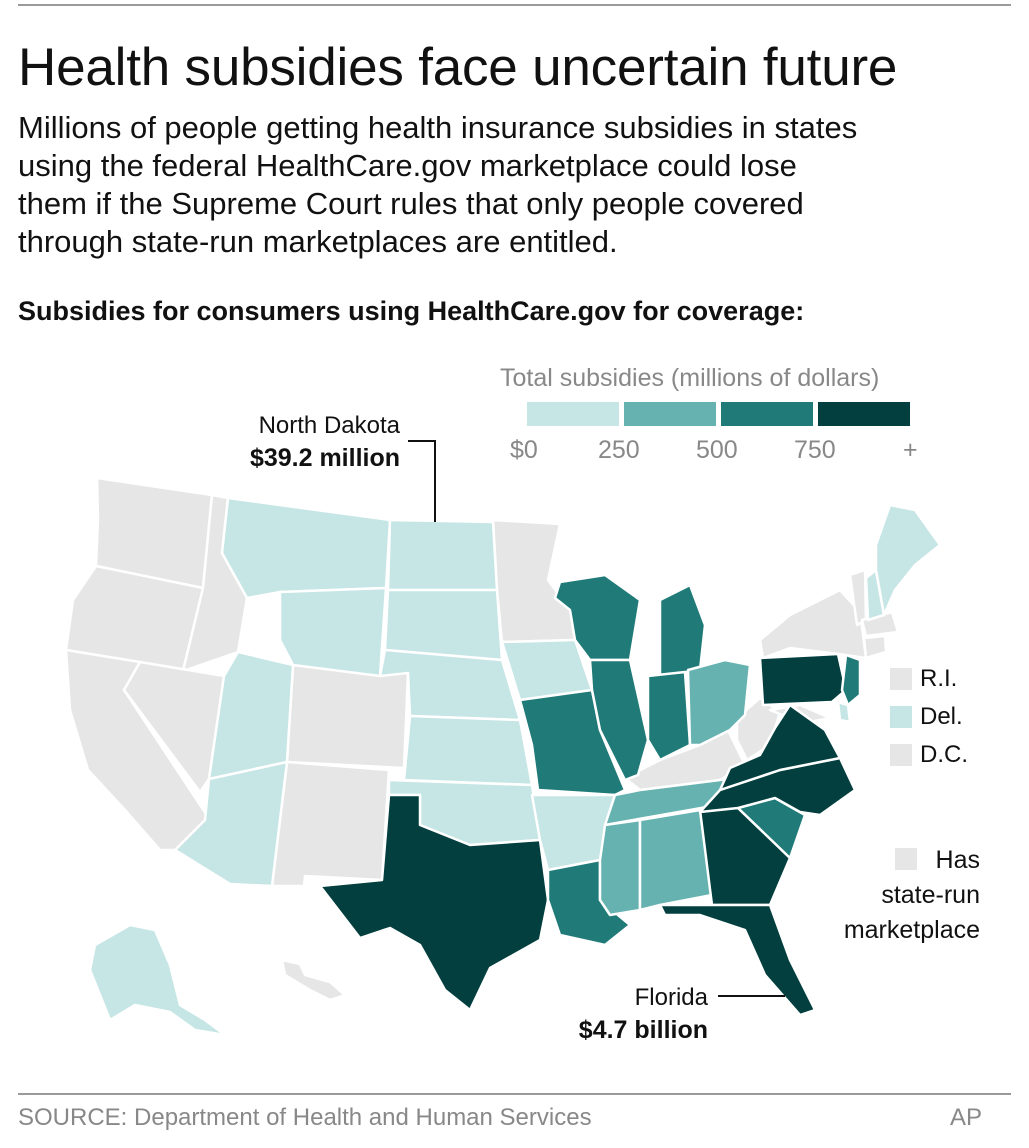  I want to click on legend-swatch-750-plus, so click(864, 414).